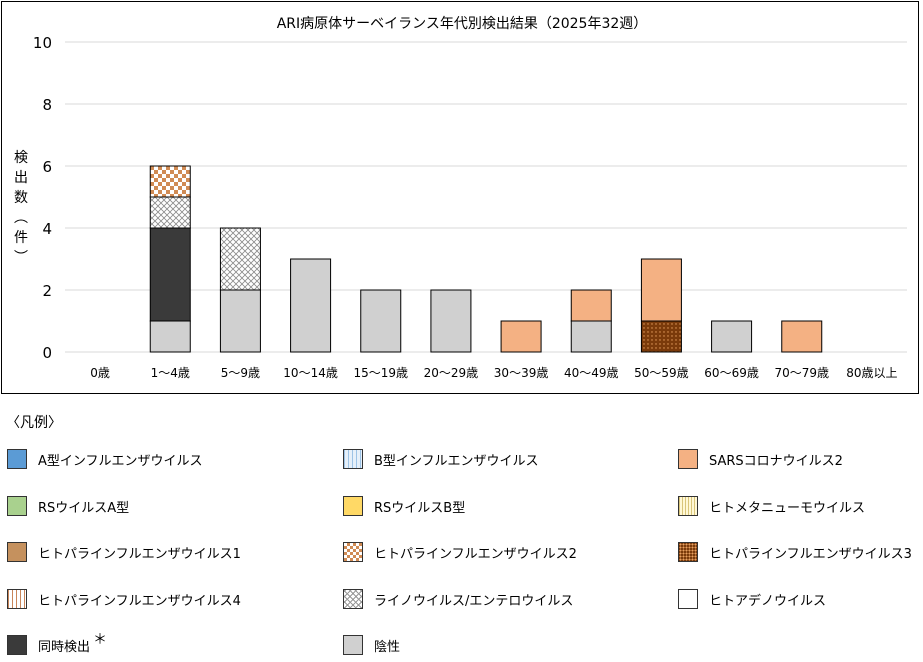 This screenshot has height=662, width=923. I want to click on x-tick-label: 0歳, so click(100, 373).